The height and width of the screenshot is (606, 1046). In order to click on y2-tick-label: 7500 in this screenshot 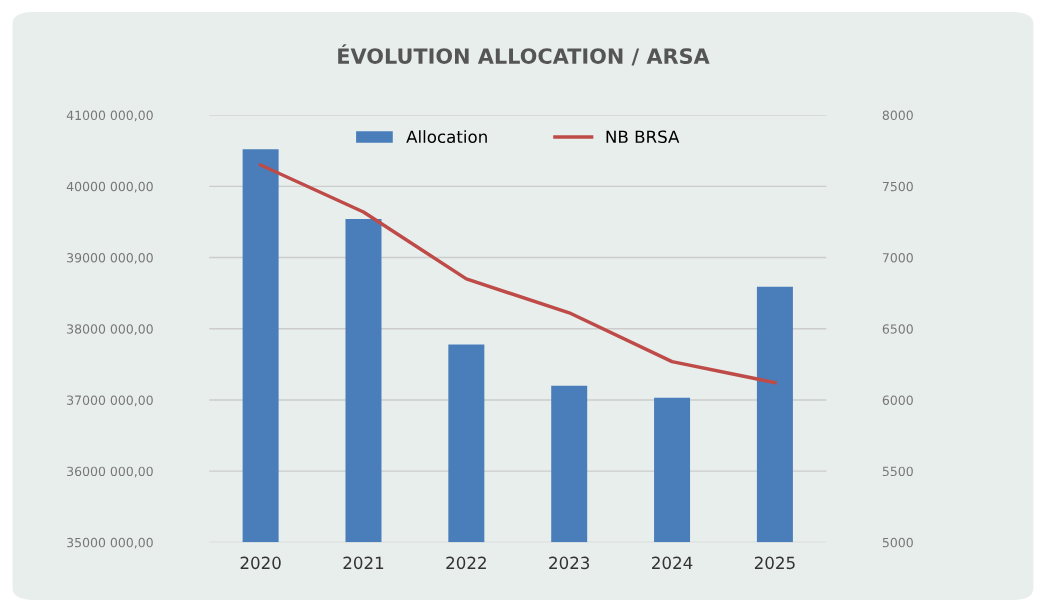, I will do `click(897, 186)`.